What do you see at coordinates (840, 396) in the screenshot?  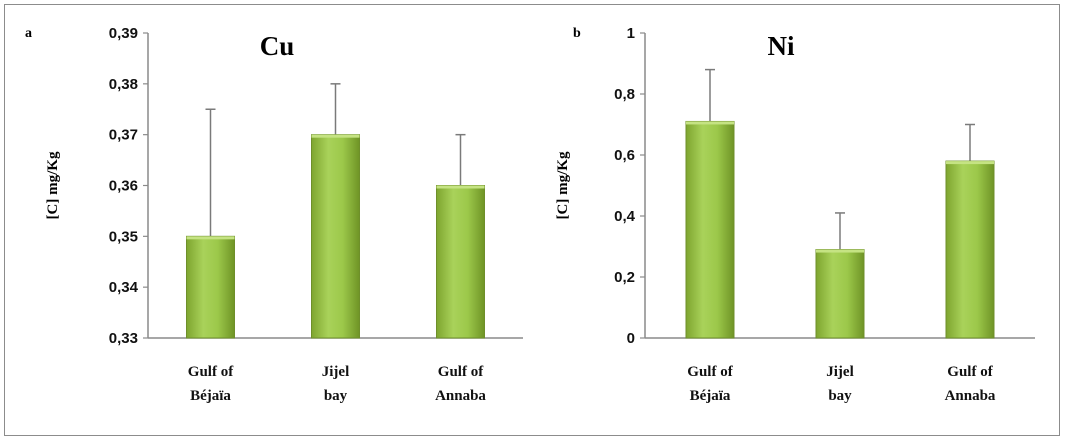 I see `chart-b-category-label: bay` at bounding box center [840, 396].